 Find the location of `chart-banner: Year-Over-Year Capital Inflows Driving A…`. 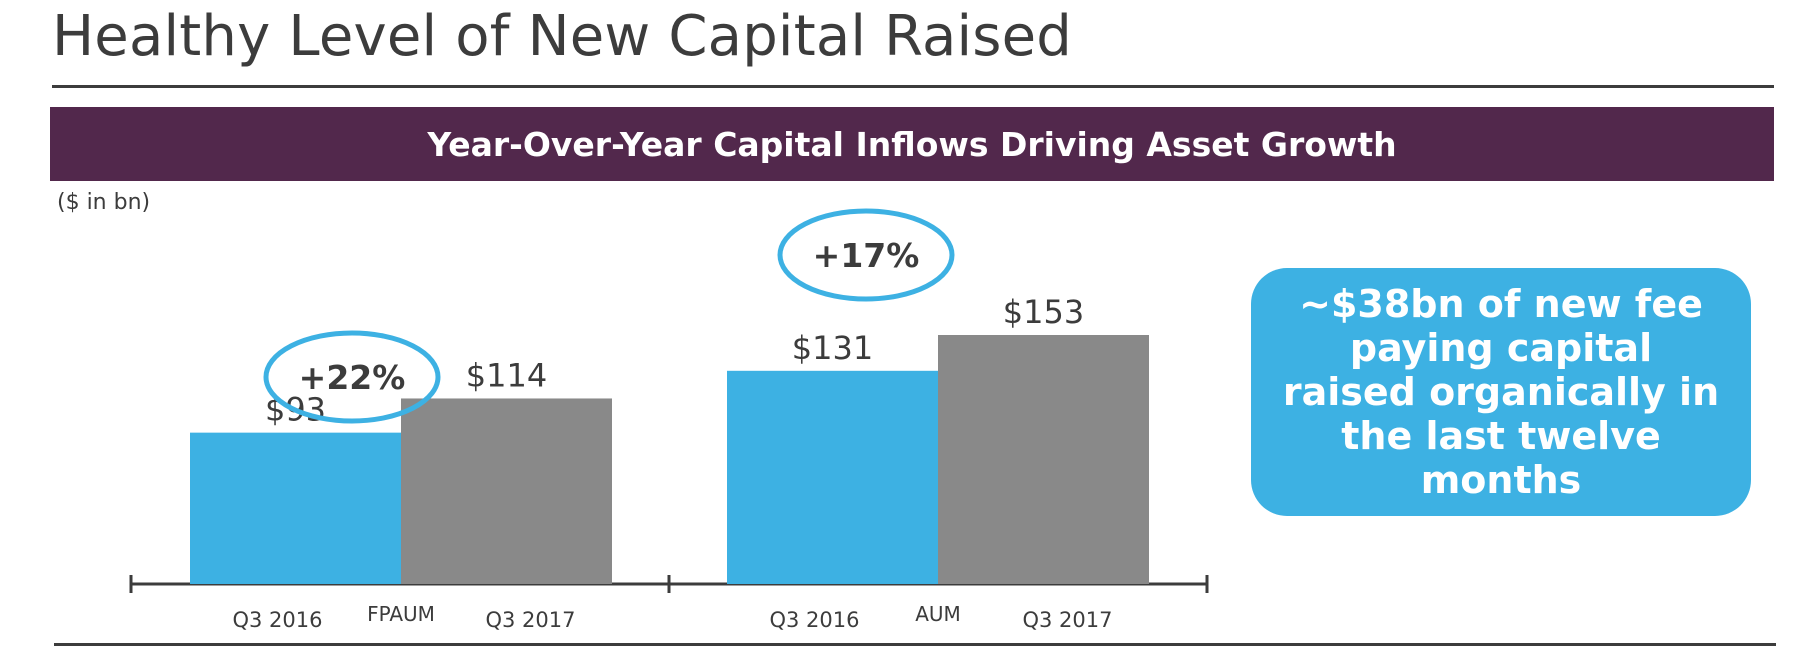

chart-banner: Year-Over-Year Capital Inflows Driving A… is located at coordinates (912, 144).